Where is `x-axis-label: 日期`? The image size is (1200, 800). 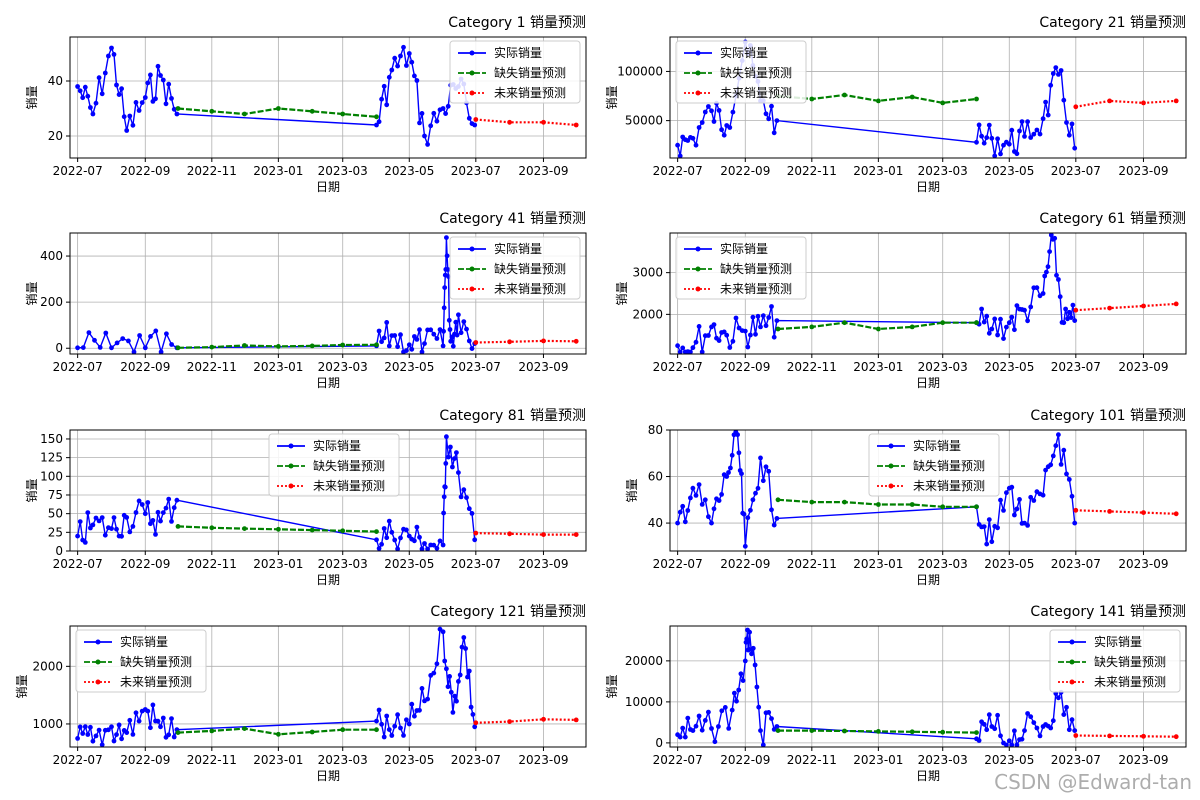
x-axis-label: 日期 is located at coordinates (328, 383).